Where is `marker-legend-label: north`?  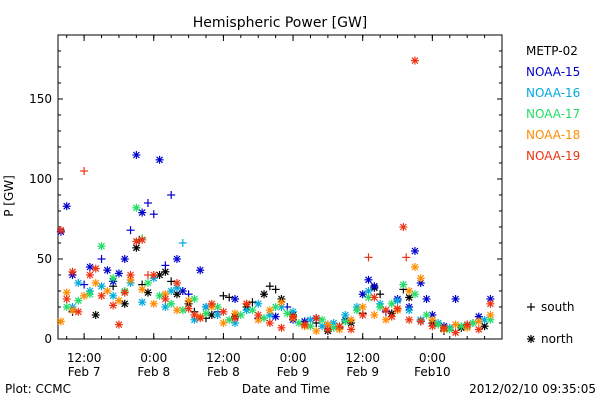 marker-legend-label: north is located at coordinates (557, 339).